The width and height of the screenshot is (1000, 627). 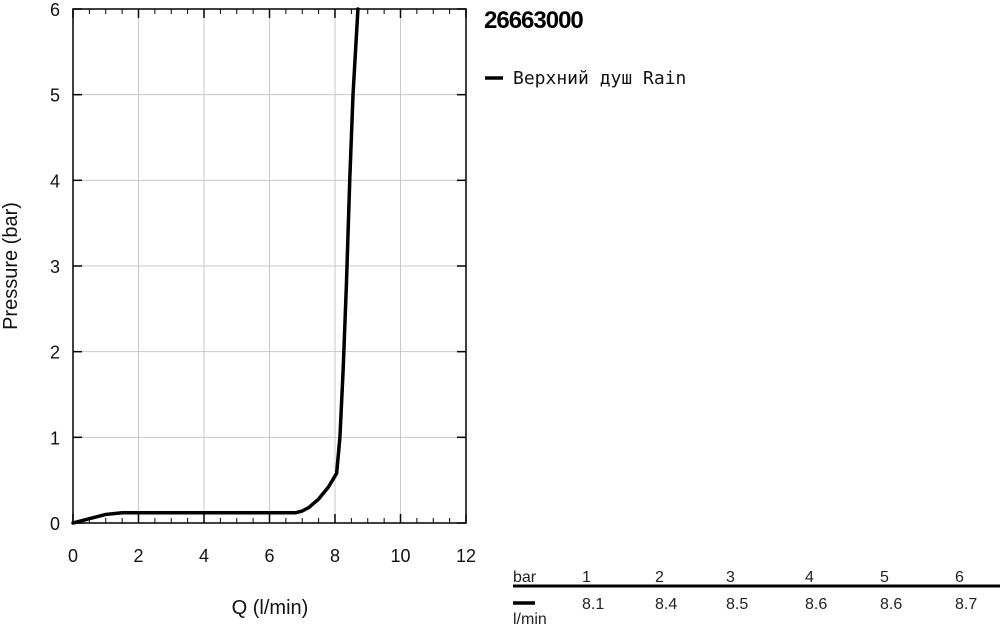 What do you see at coordinates (586, 577) in the screenshot?
I see `table-pressure-cell: 1` at bounding box center [586, 577].